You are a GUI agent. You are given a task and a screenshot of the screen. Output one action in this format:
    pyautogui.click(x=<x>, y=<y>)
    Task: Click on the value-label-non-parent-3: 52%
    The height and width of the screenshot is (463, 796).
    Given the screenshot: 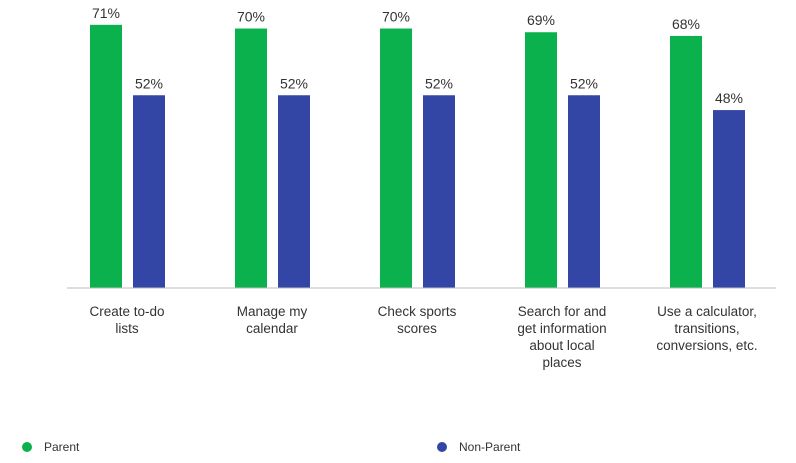 What is the action you would take?
    pyautogui.click(x=584, y=83)
    